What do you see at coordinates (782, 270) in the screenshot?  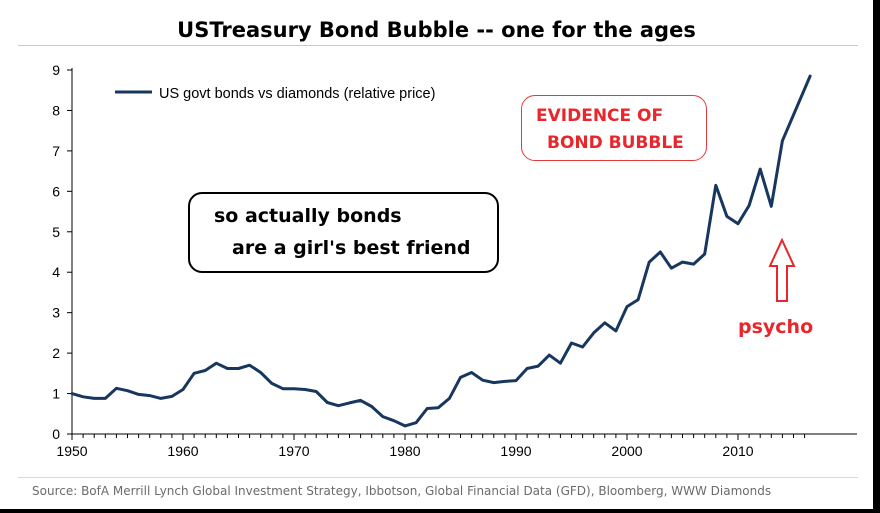 I see `up-arrow-icon` at bounding box center [782, 270].